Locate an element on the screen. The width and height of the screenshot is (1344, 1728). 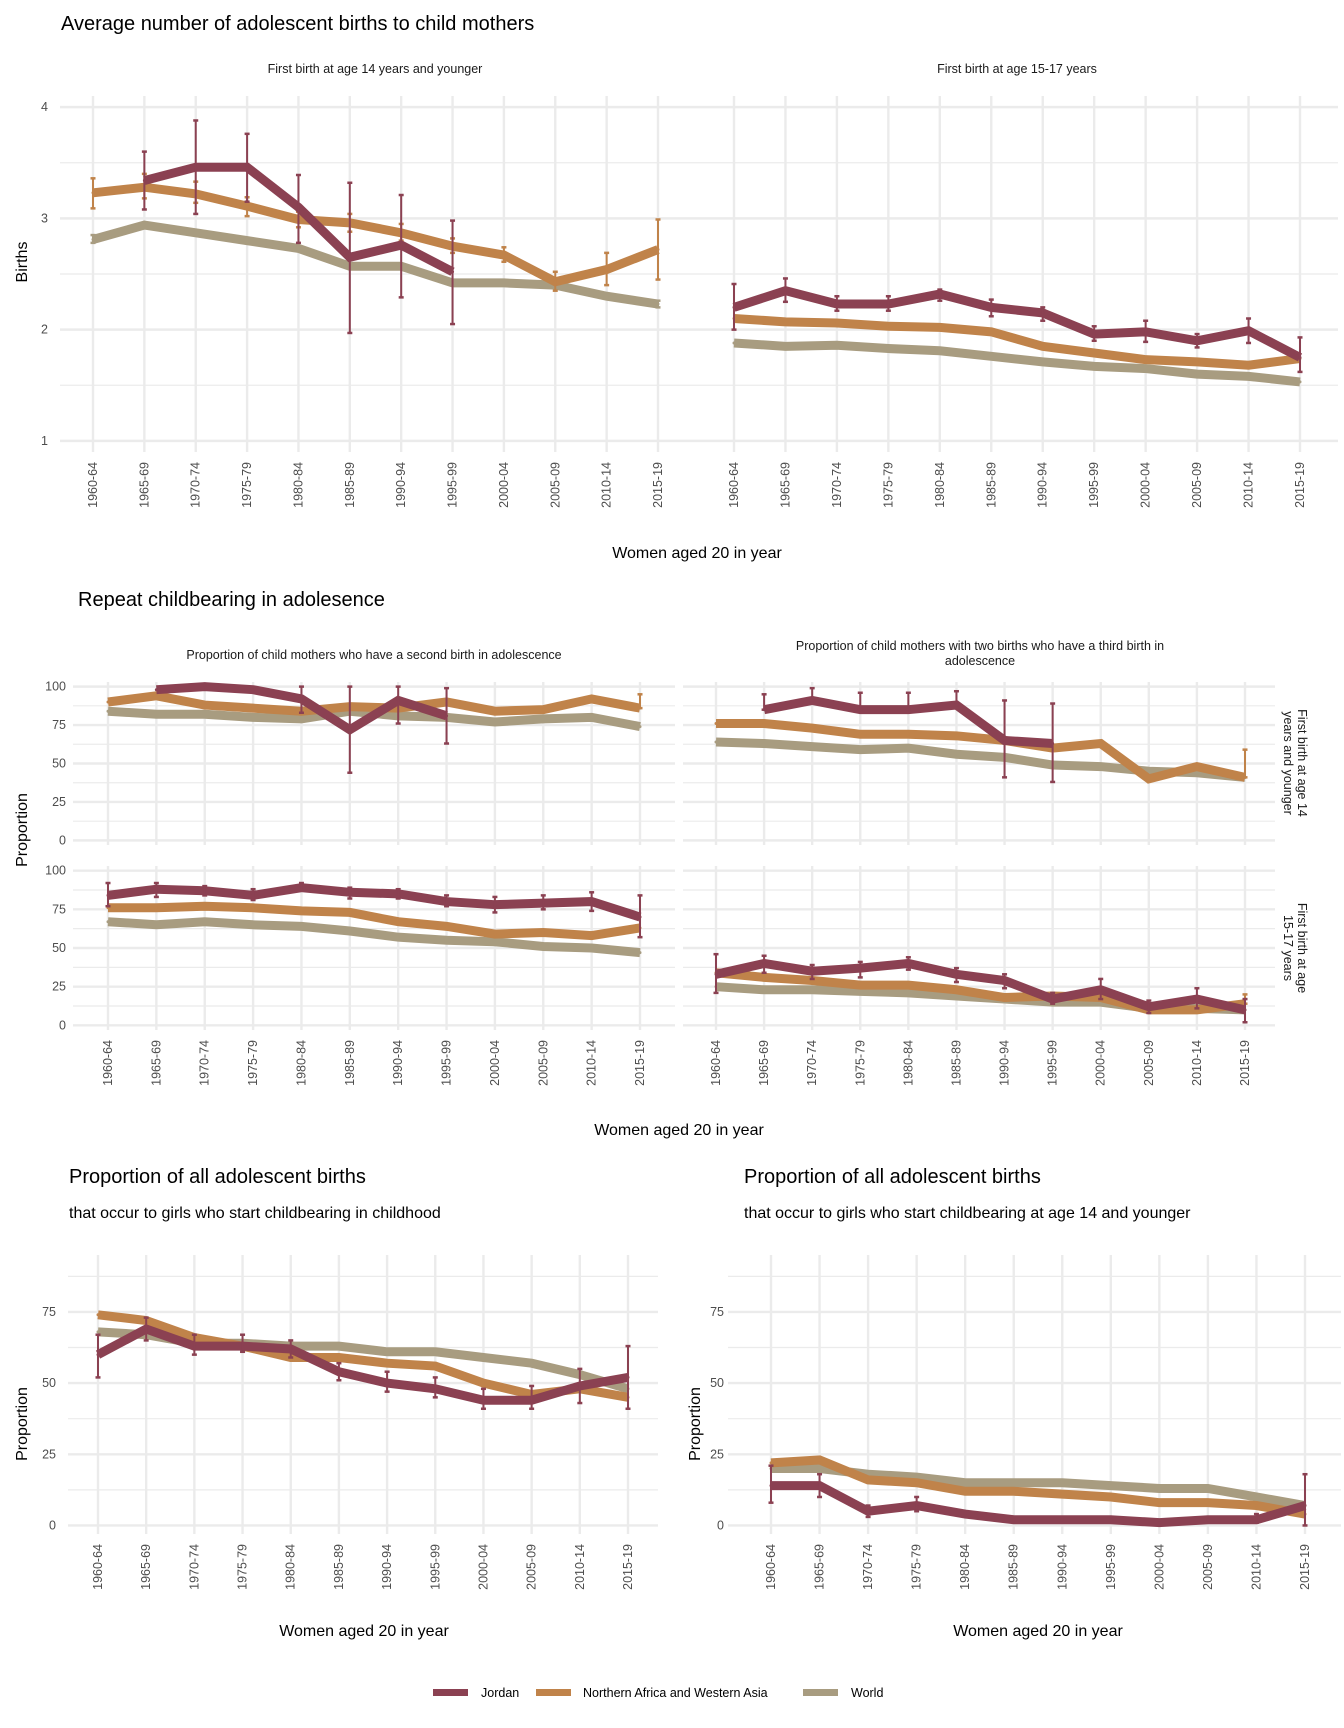
x-tick-label: 2005-09 is located at coordinates (543, 1063).